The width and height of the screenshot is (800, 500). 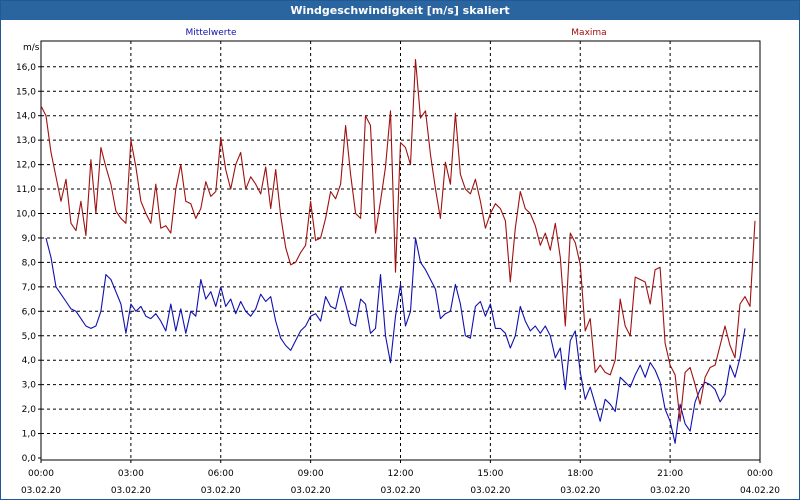 I want to click on y-axis-unit-label: m/s, so click(x=31, y=48).